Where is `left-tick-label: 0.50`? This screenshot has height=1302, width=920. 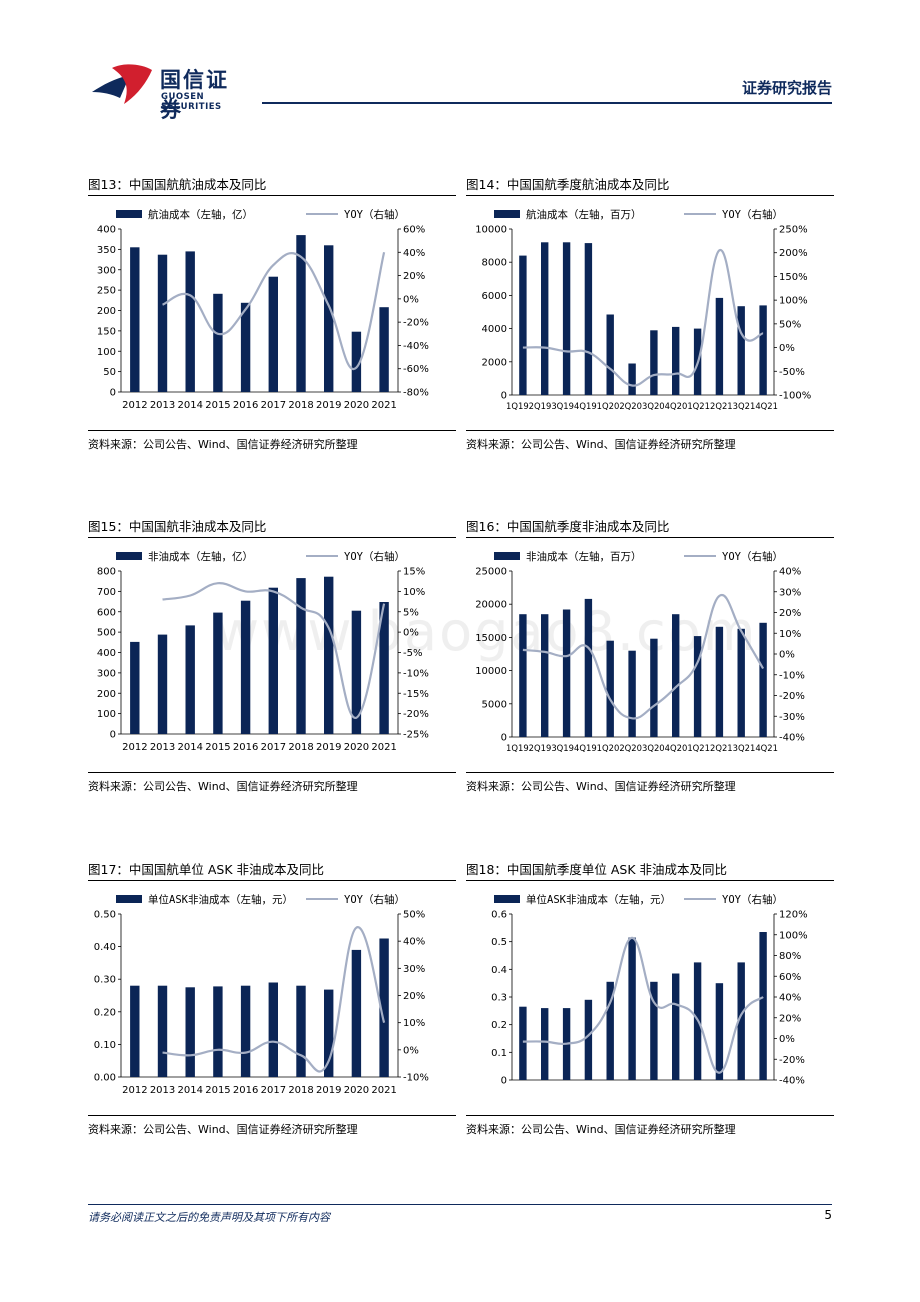
left-tick-label: 0.50 is located at coordinates (105, 915).